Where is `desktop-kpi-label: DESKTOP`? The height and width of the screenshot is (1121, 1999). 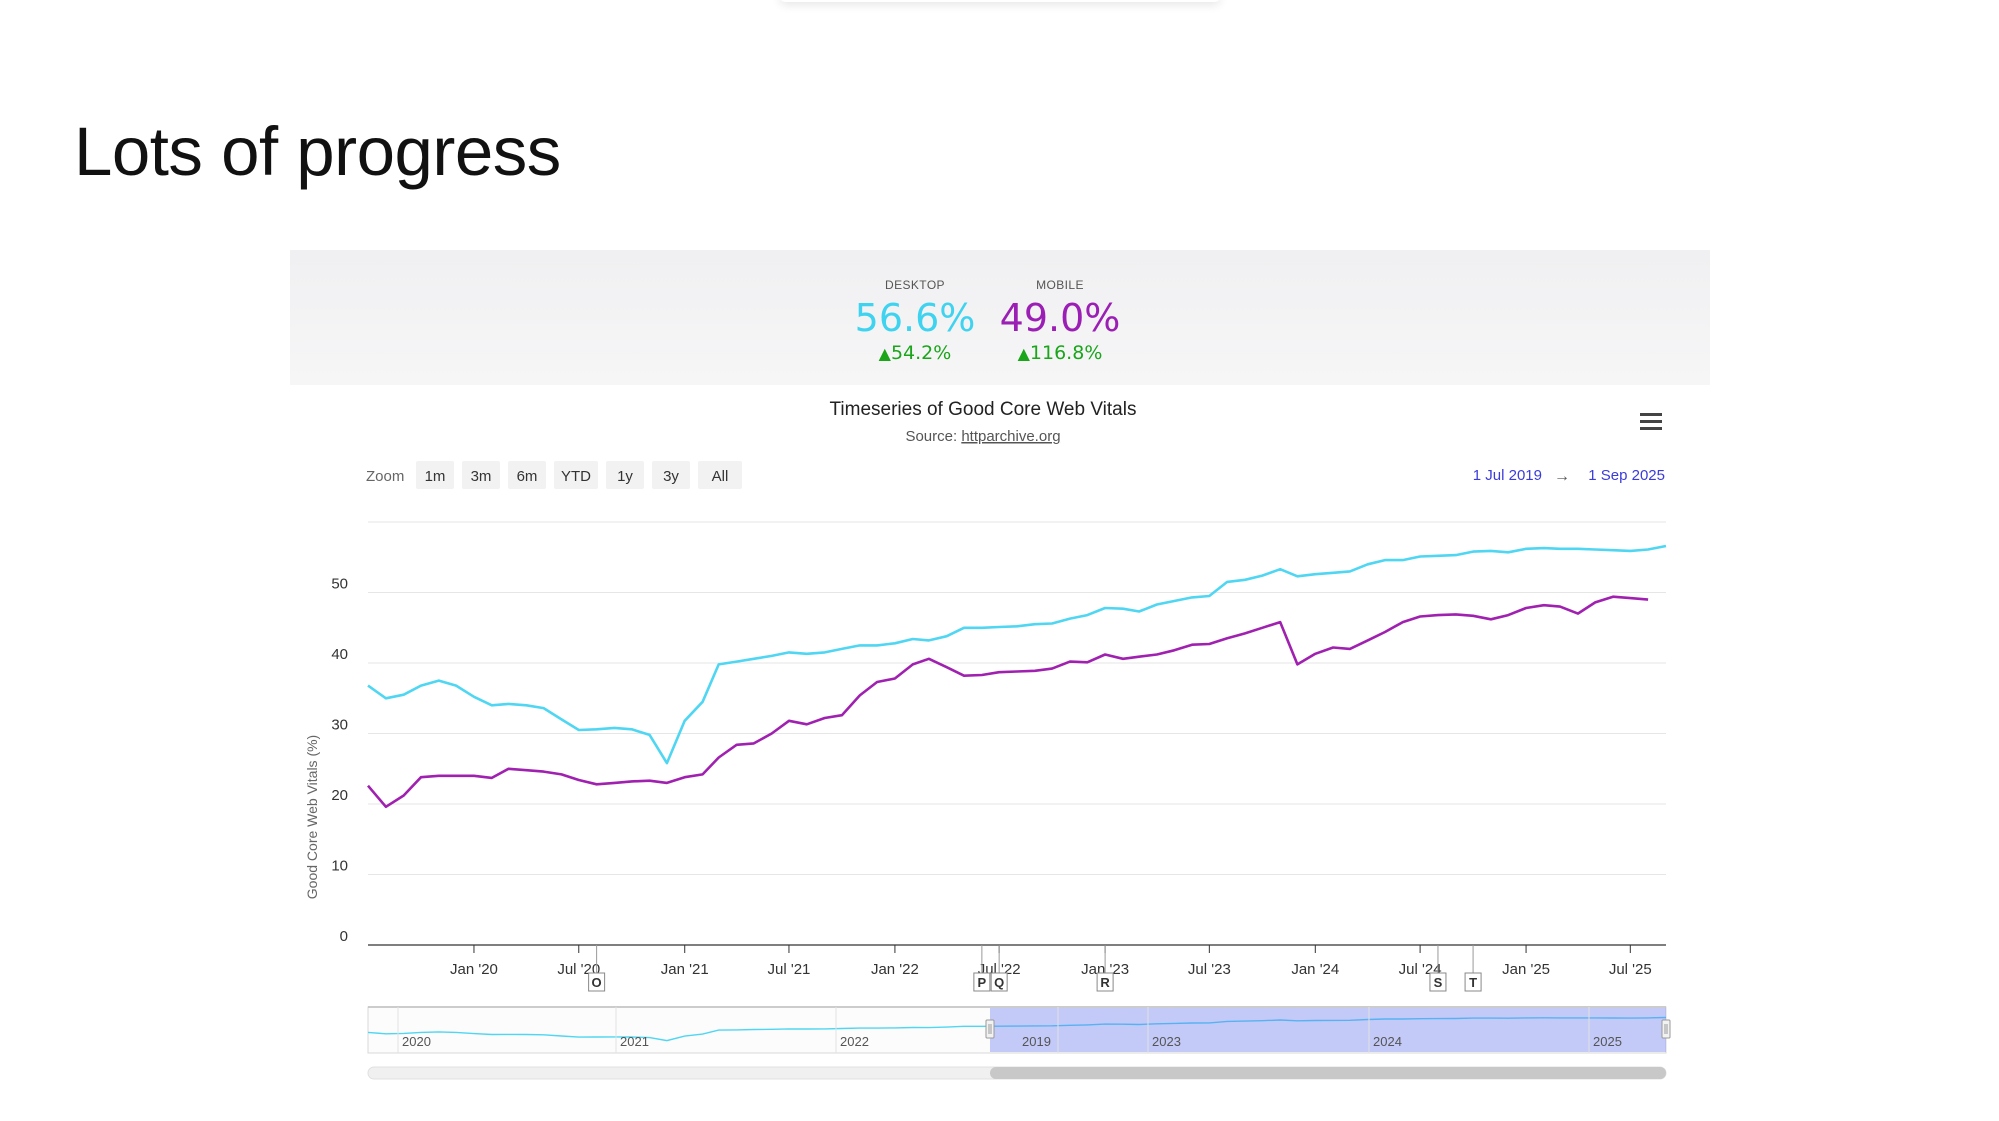
desktop-kpi-label: DESKTOP is located at coordinates (915, 285).